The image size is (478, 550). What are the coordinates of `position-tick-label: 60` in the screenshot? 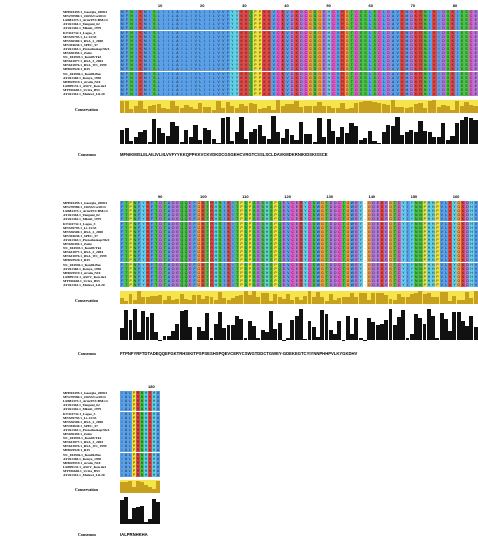 It's located at (370, 5).